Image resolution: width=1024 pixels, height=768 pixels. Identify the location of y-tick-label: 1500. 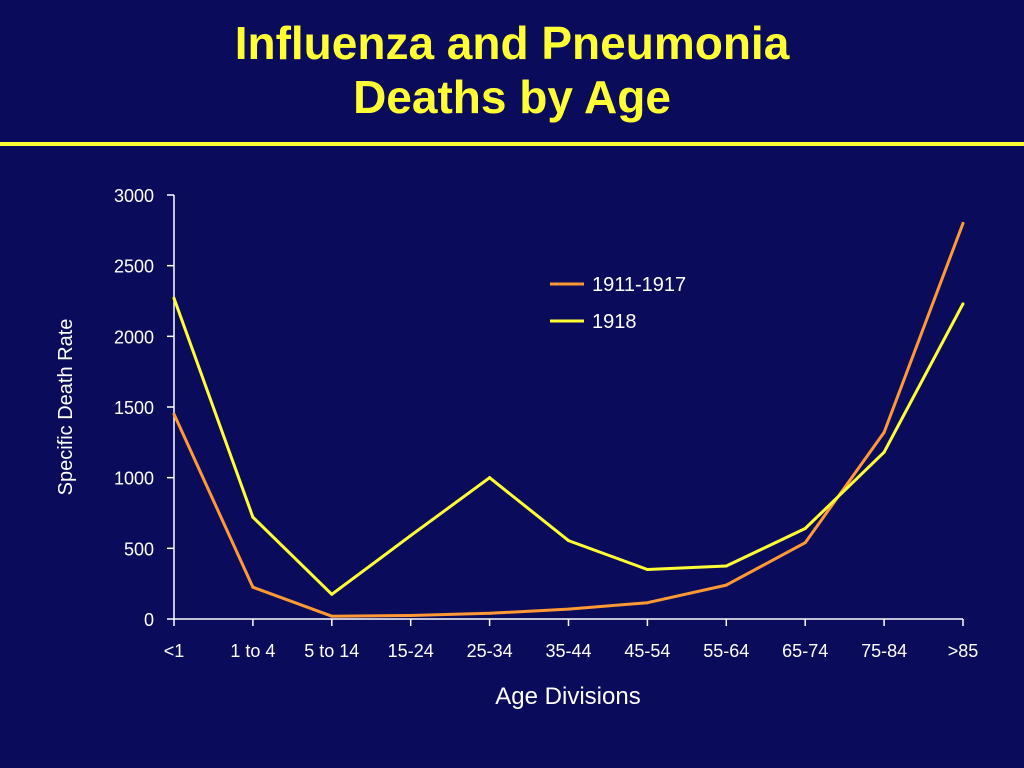
(134, 408).